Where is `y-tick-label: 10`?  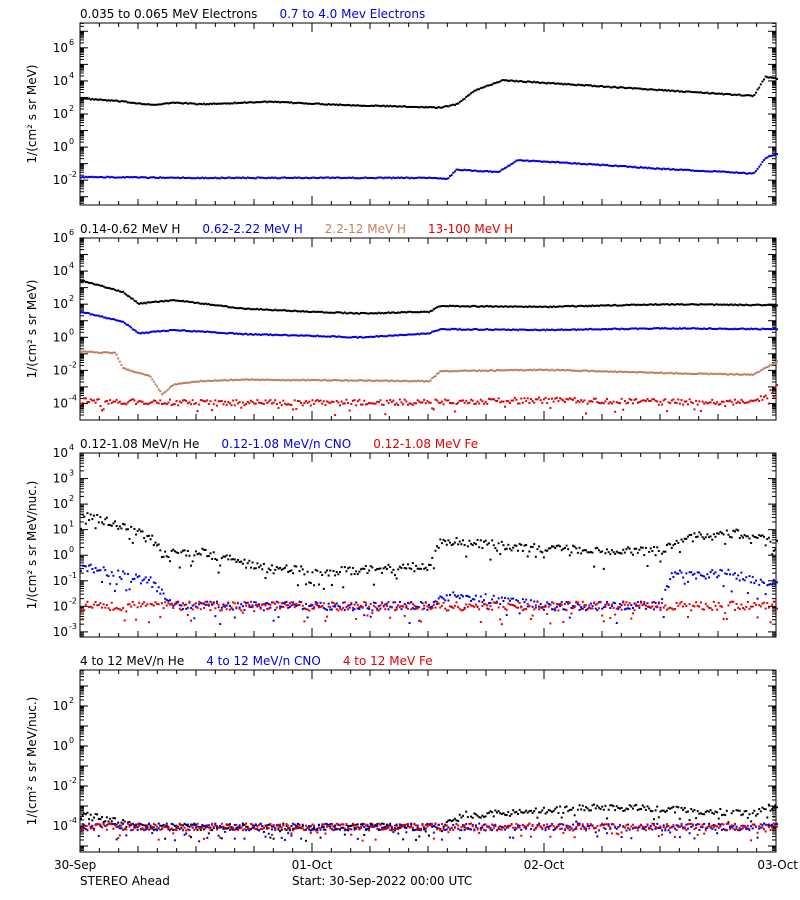
y-tick-label: 10 is located at coordinates (60, 238).